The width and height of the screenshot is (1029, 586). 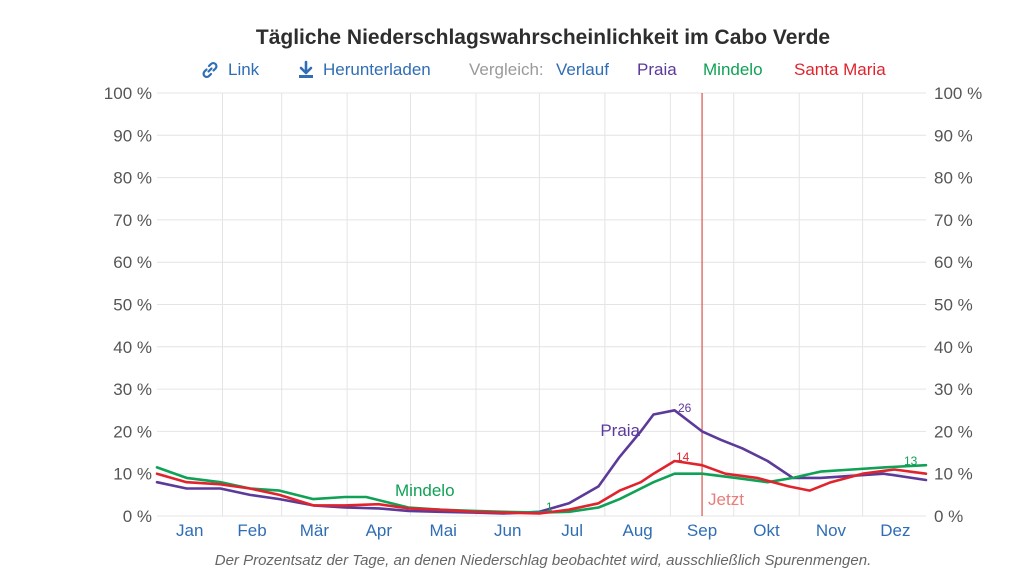 I want to click on link-button: Link, so click(x=244, y=69).